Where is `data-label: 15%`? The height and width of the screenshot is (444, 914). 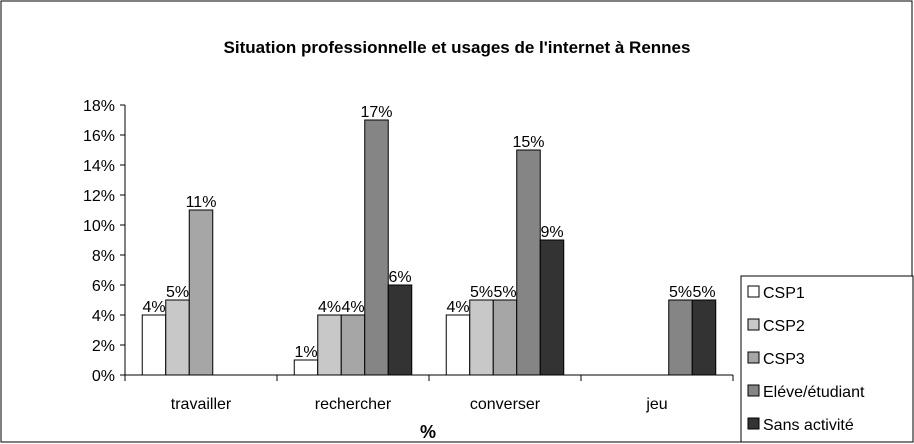 data-label: 15% is located at coordinates (528, 142).